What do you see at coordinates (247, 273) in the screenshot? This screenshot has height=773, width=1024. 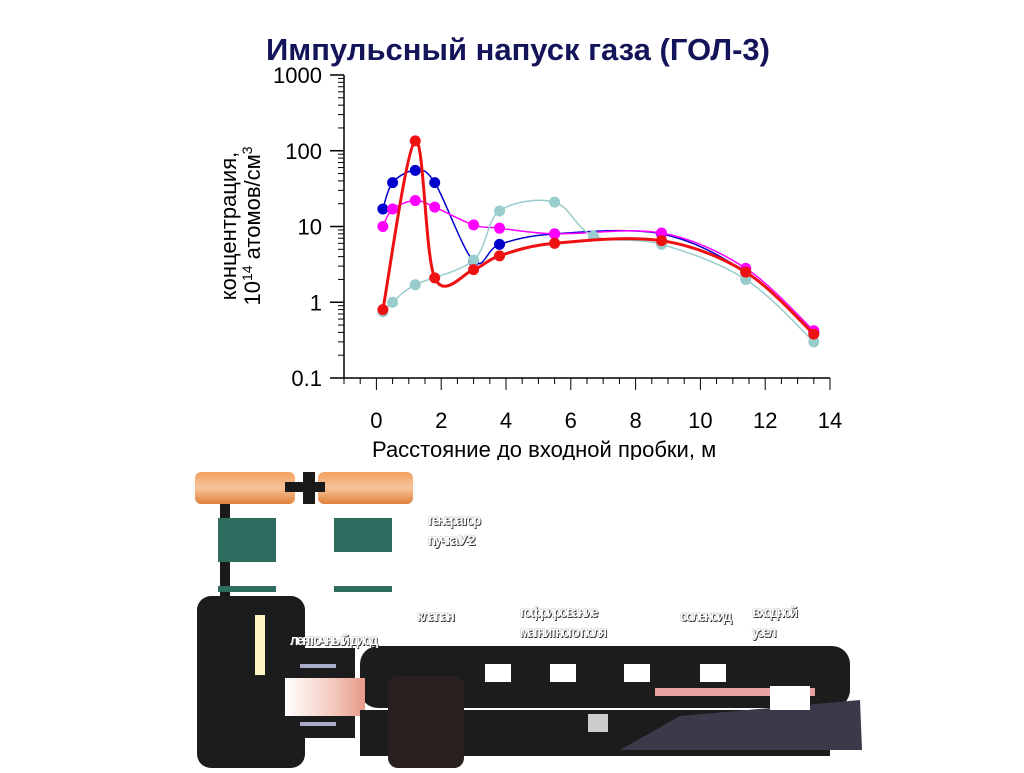 I see `y-axis-label-exponent: 14` at bounding box center [247, 273].